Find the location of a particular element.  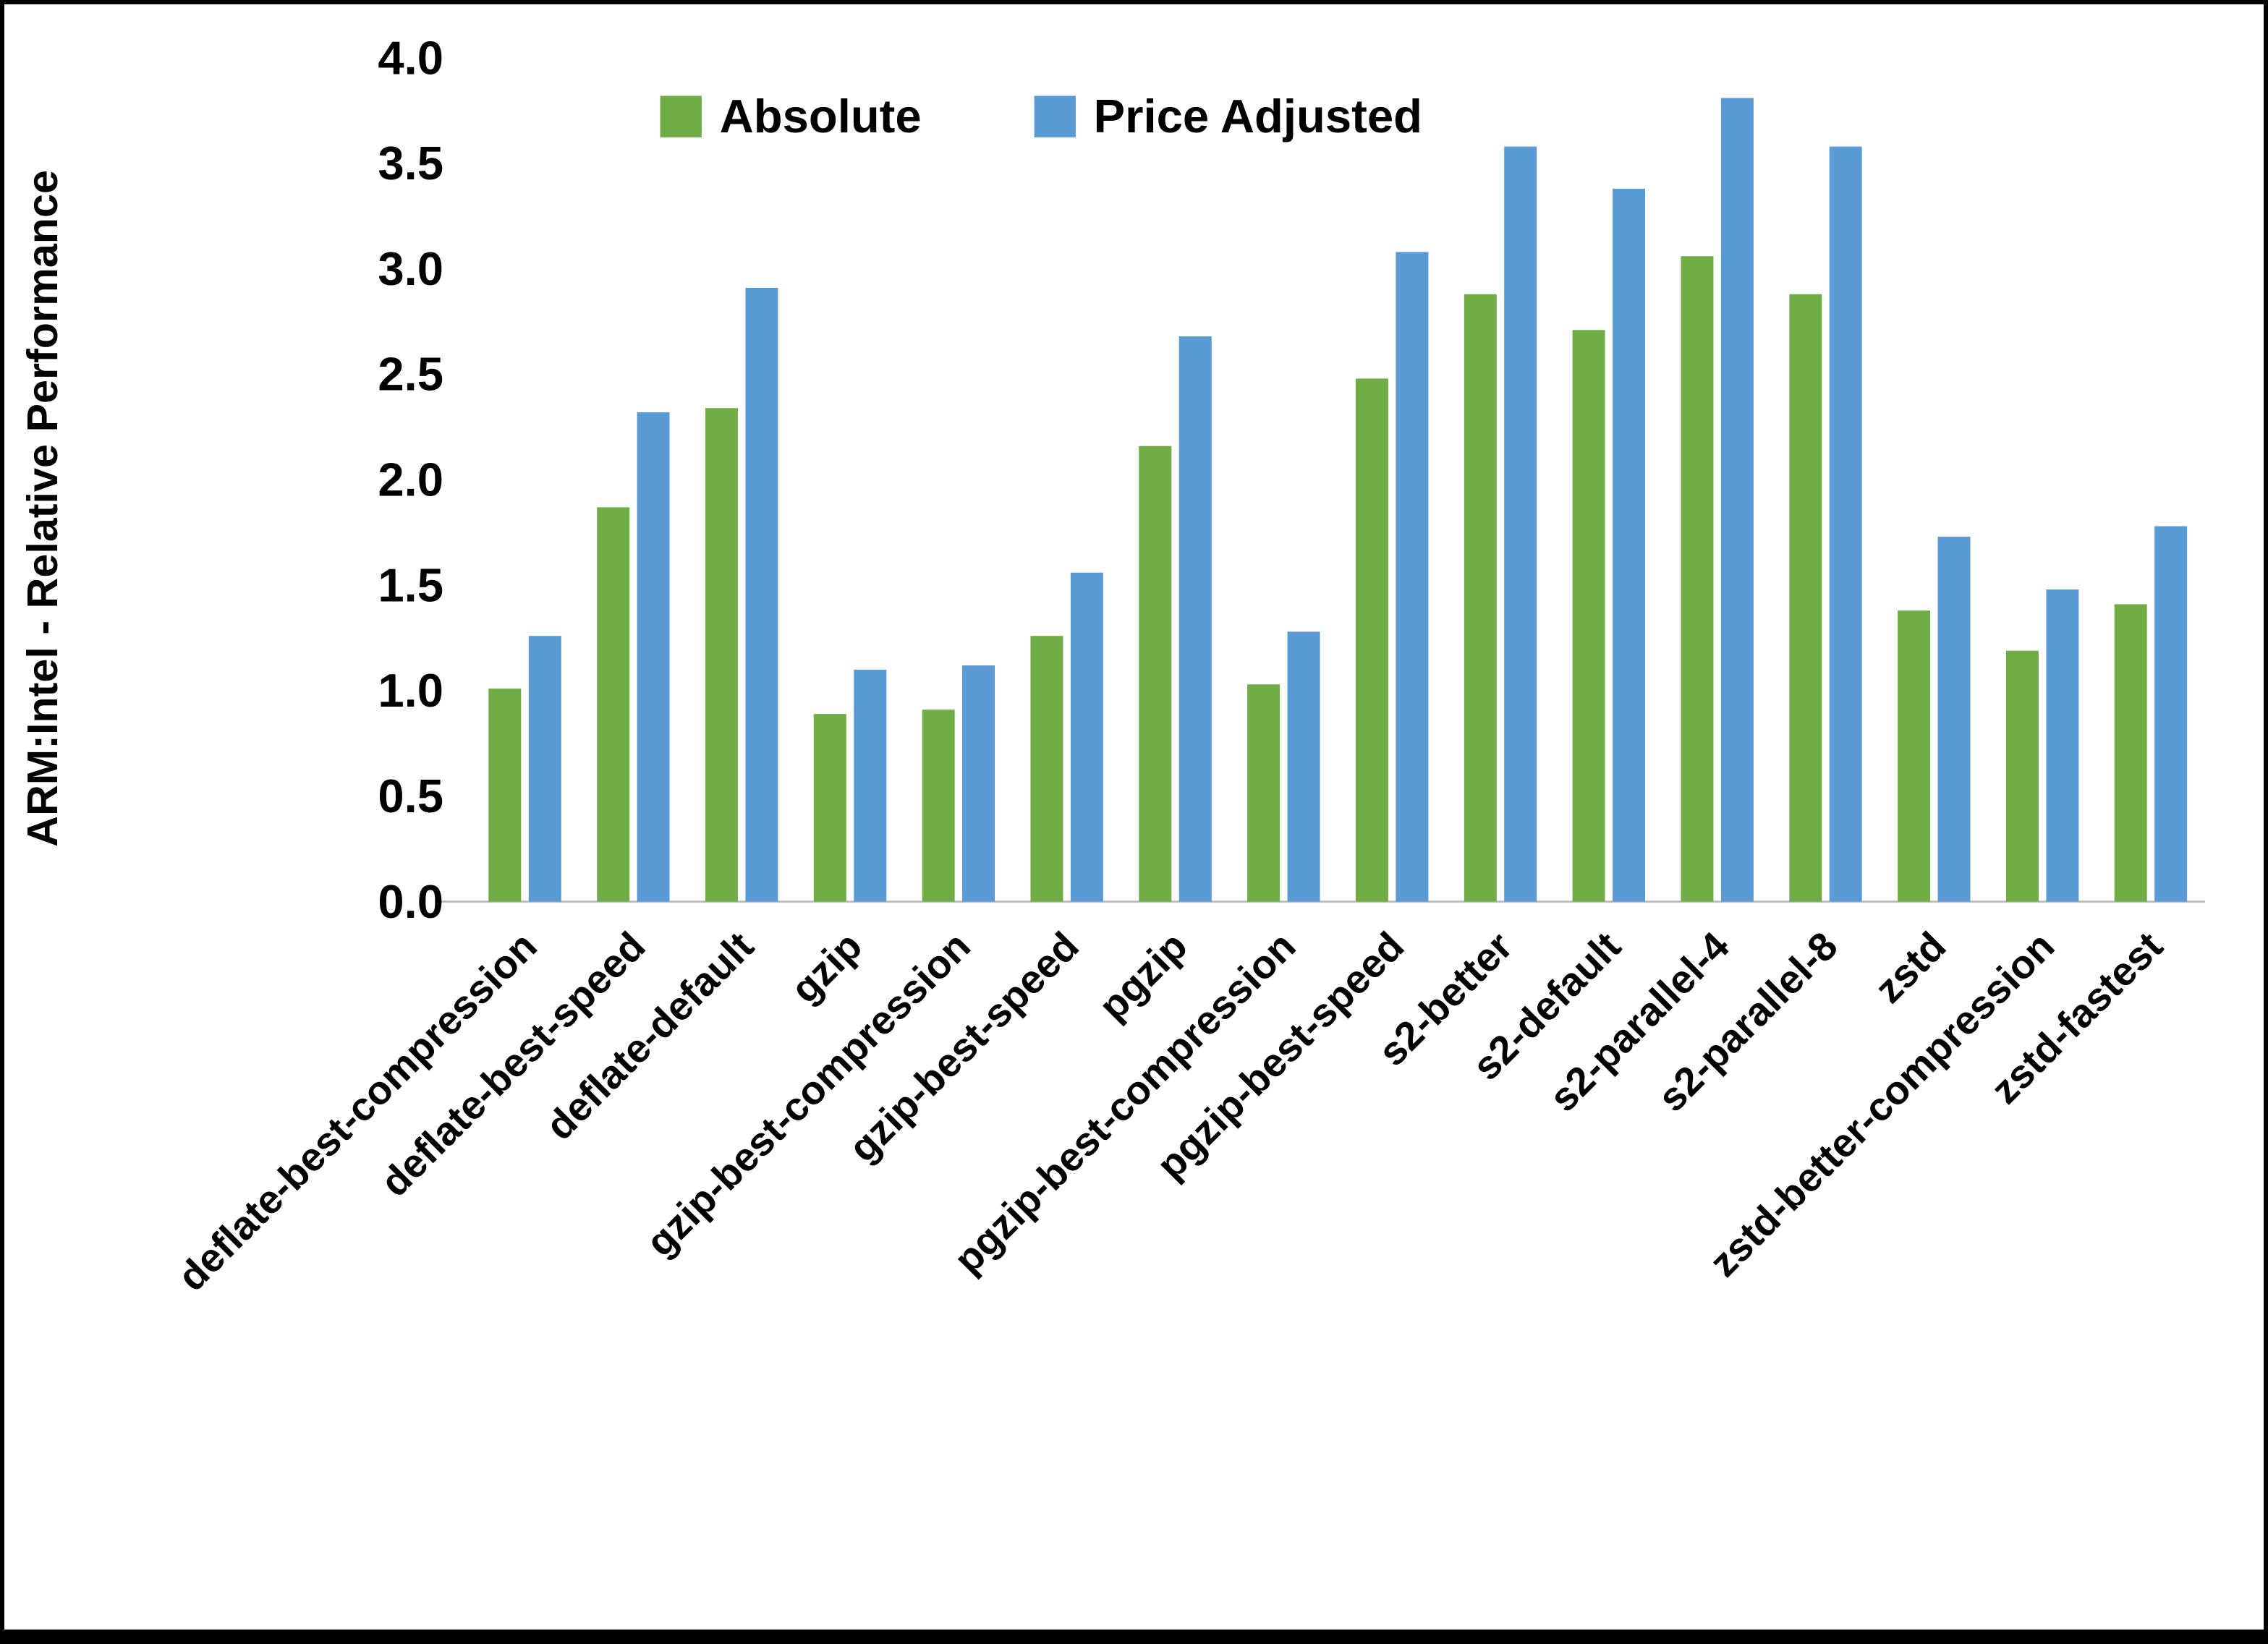

bar-absolute-deflate-best-compression is located at coordinates (505, 795).